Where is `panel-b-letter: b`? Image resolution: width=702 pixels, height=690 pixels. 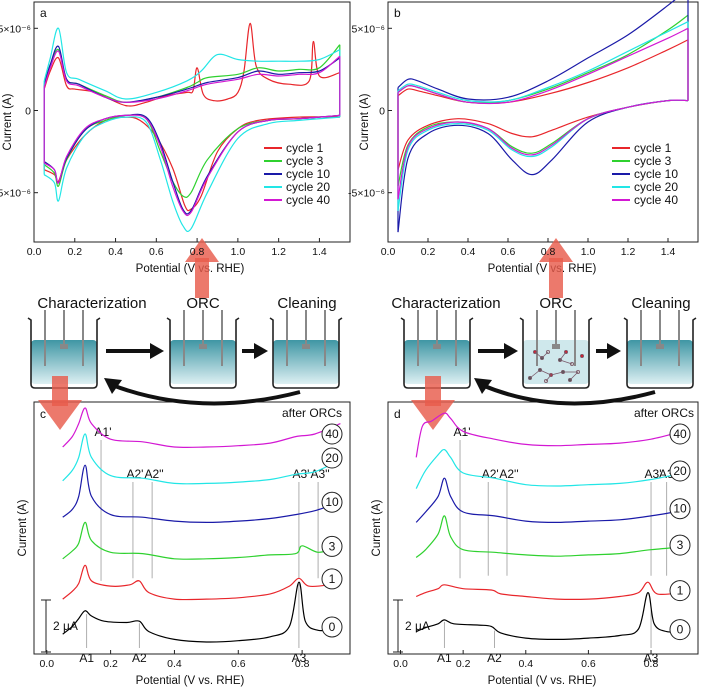
panel-b-letter: b is located at coordinates (397, 13).